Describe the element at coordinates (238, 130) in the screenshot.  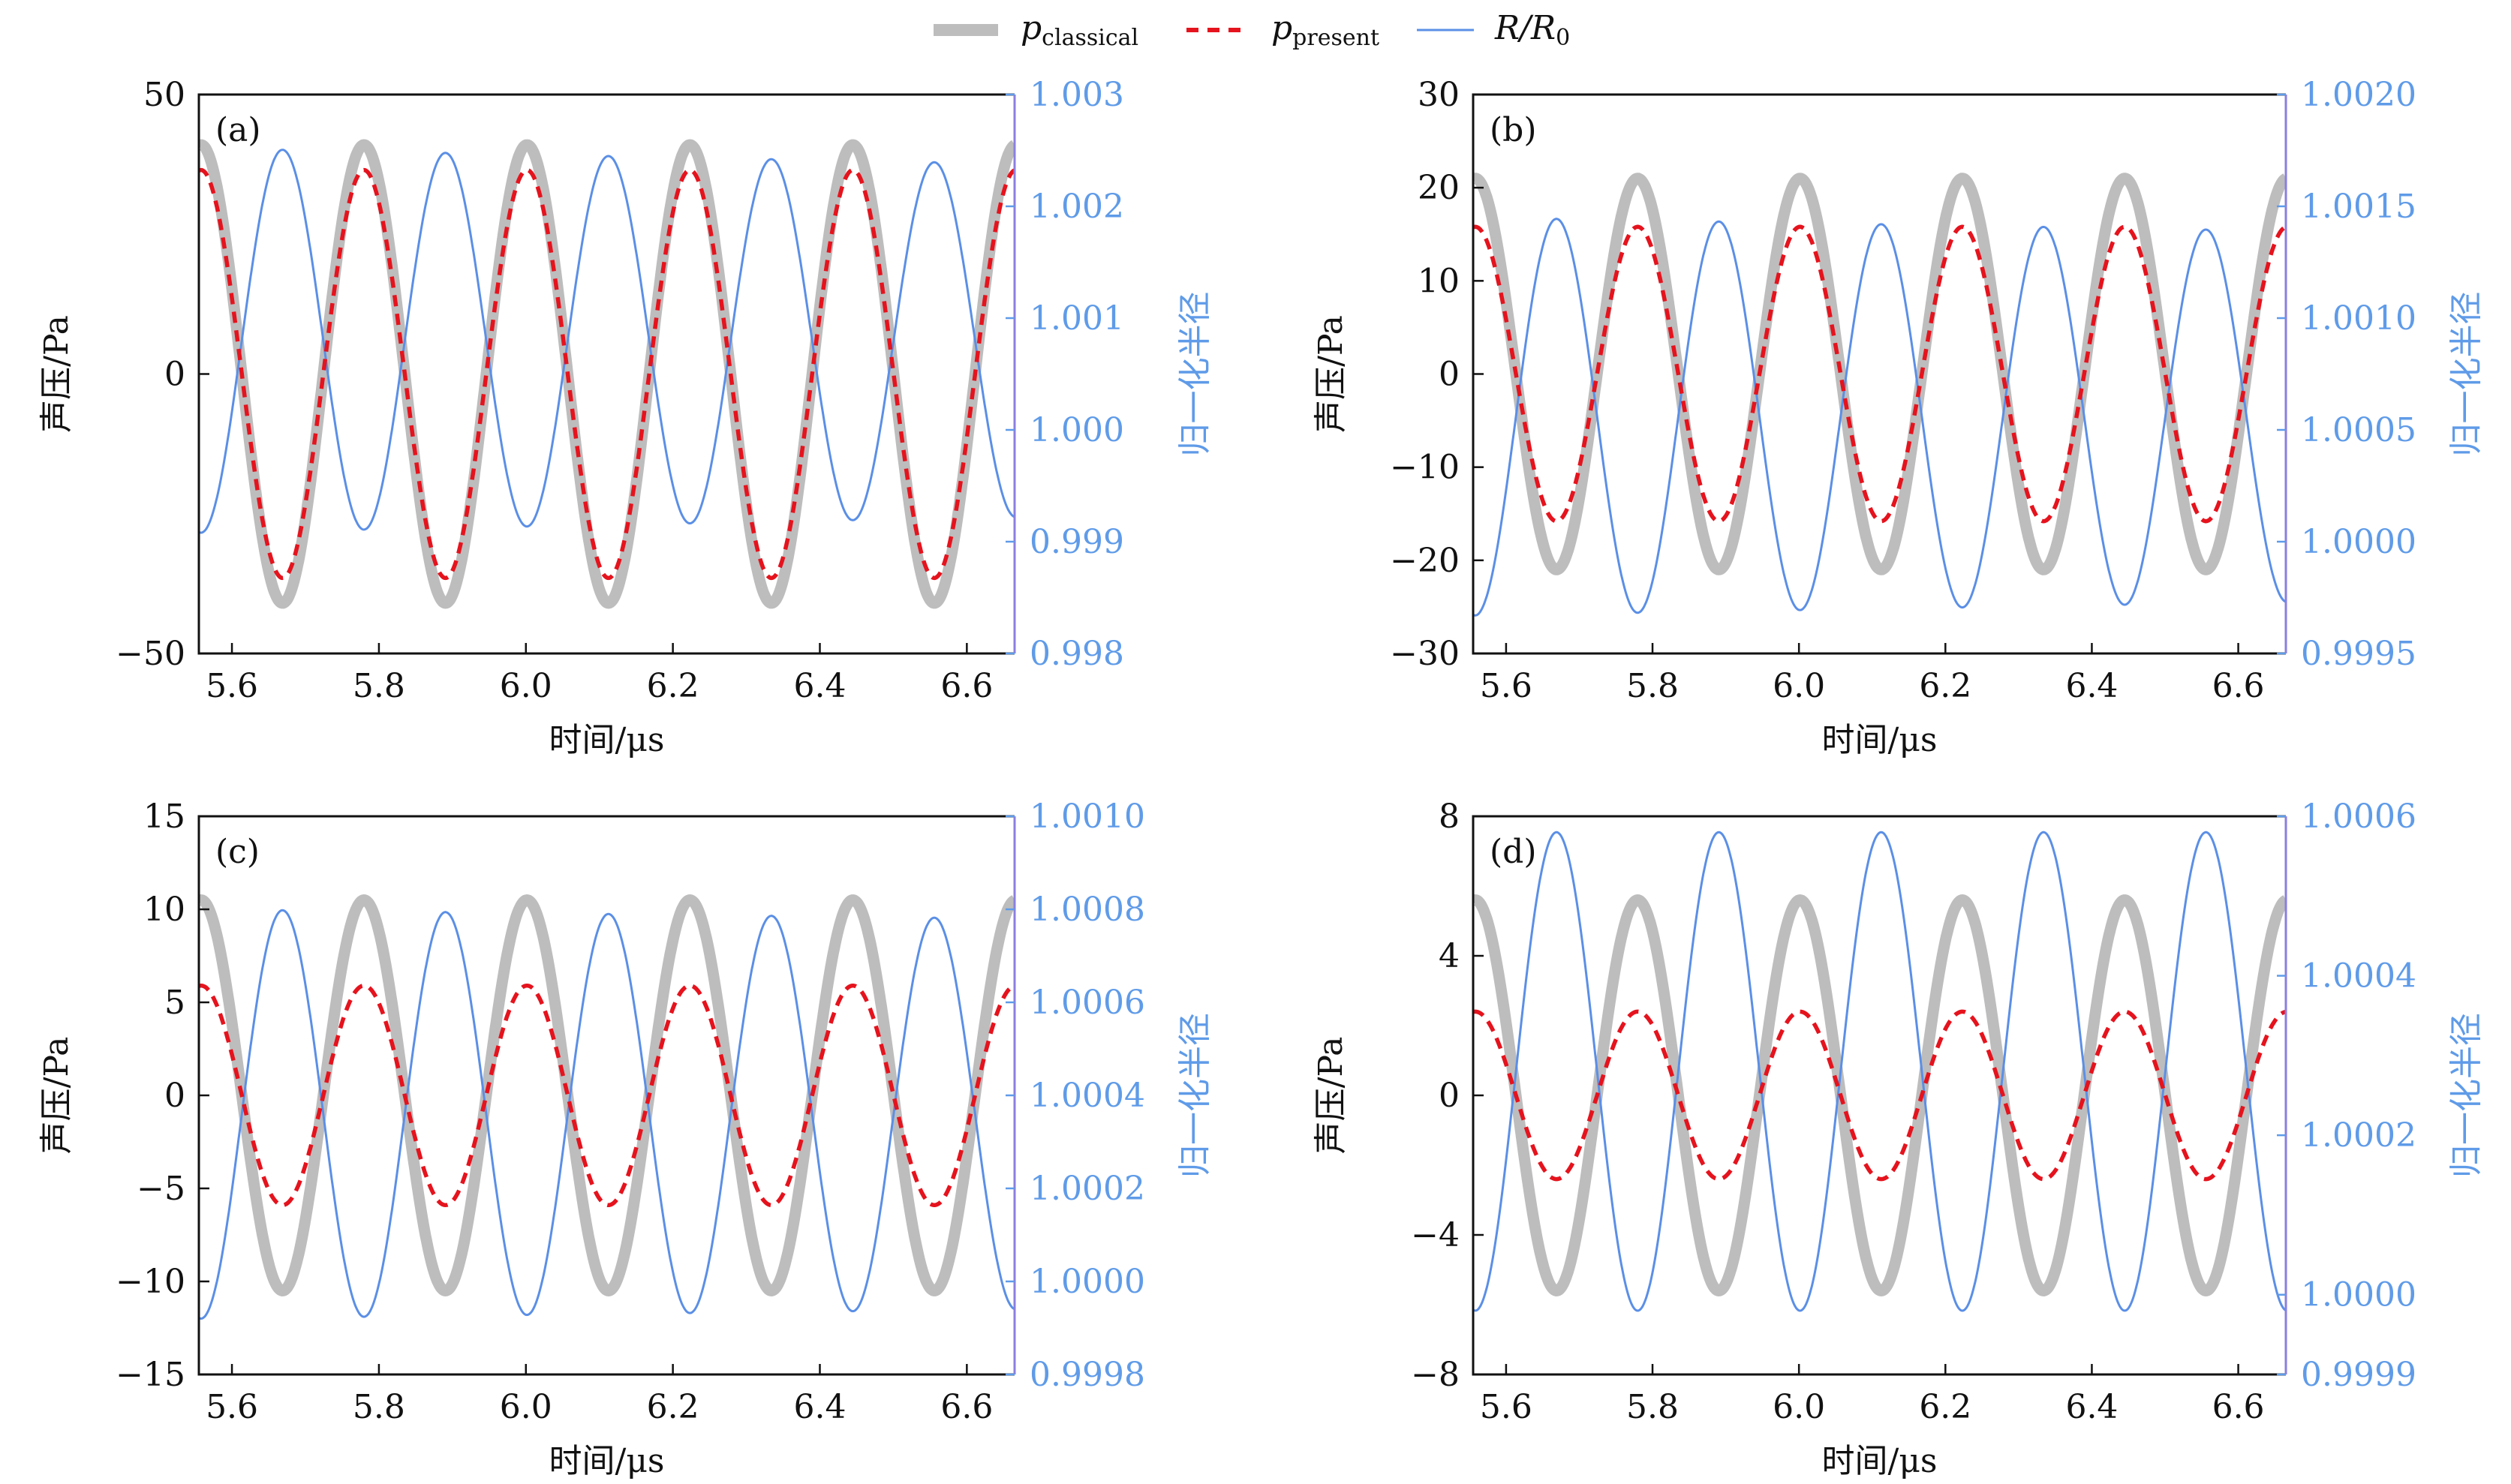
I see `panel-label: (a)` at that location.